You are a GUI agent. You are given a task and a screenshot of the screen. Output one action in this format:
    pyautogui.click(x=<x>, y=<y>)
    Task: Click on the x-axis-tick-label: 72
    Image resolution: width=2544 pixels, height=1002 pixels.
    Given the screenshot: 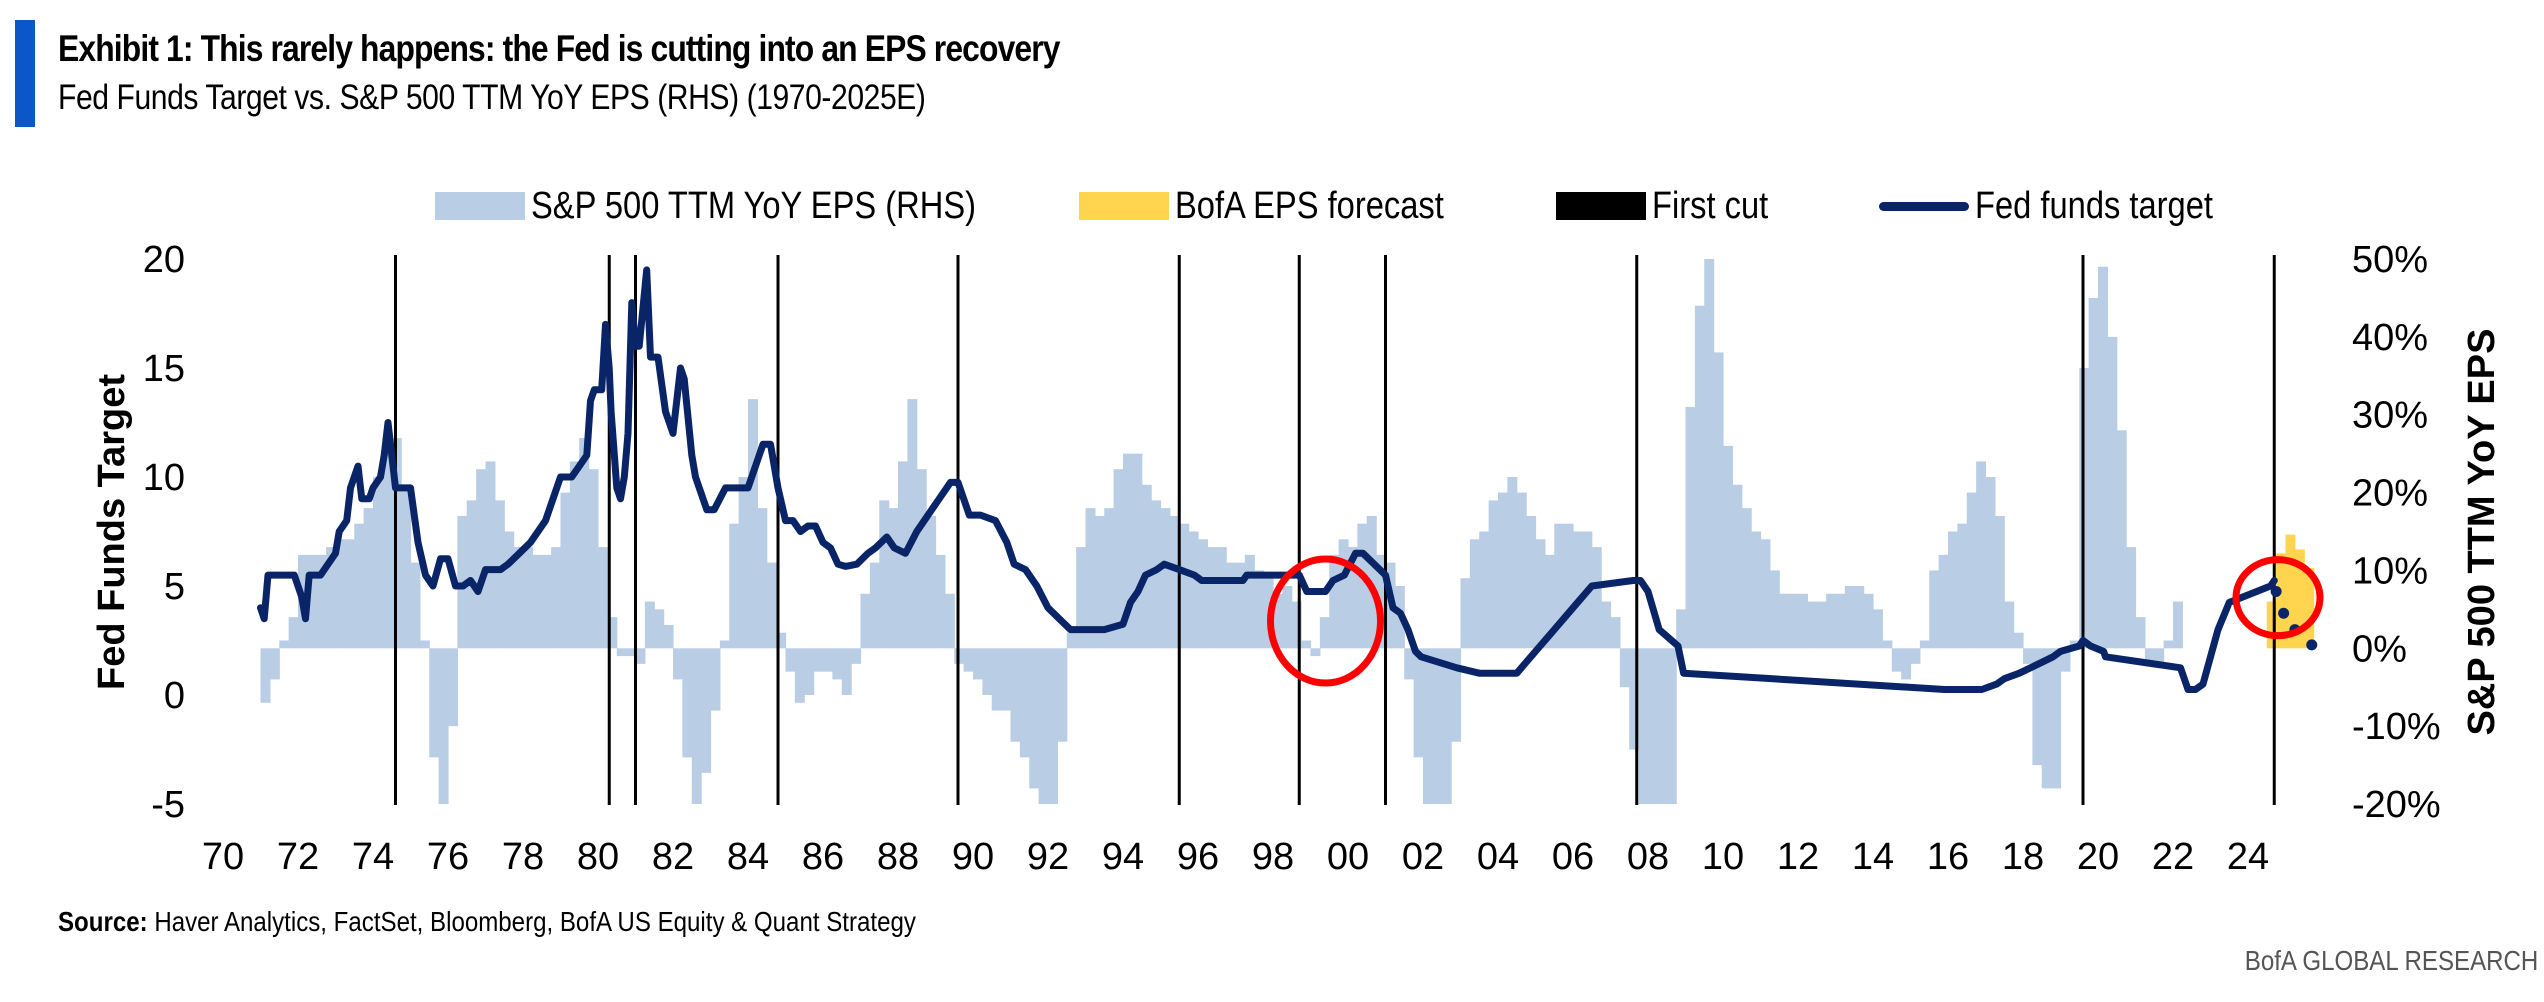 What is the action you would take?
    pyautogui.click(x=298, y=857)
    